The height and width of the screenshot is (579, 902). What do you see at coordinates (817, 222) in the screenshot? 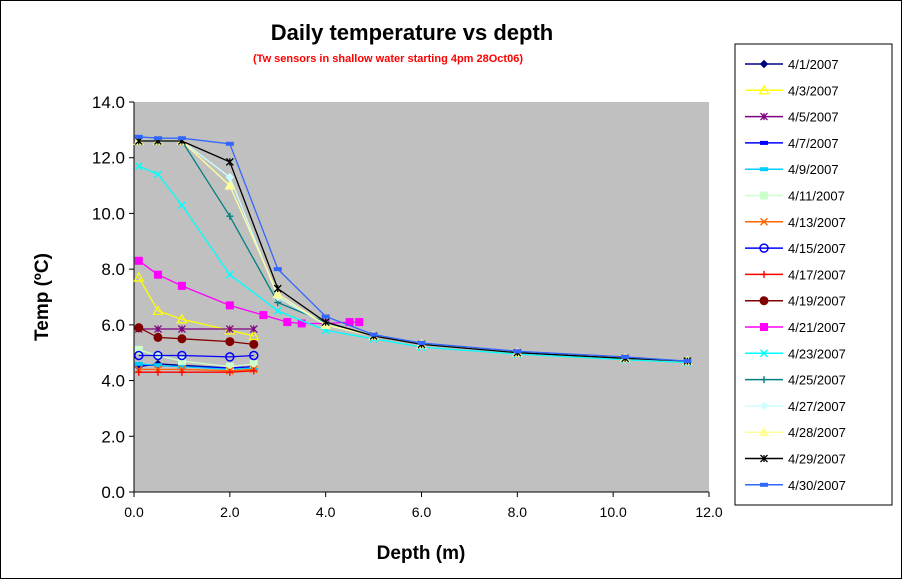
I see `legend-label: 4/13/2007` at bounding box center [817, 222].